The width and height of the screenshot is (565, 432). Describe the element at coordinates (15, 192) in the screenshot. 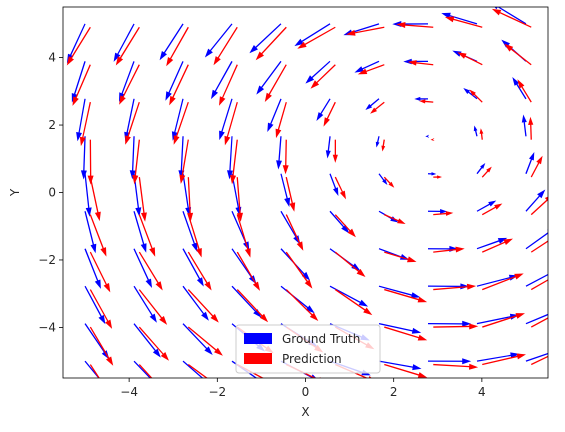

I see `y-axis-label: Y` at that location.